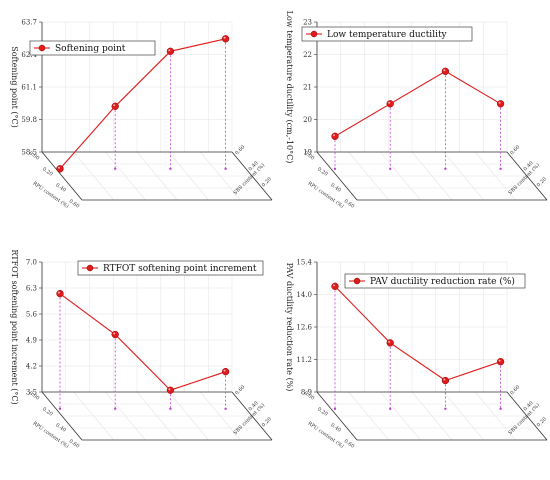  Describe the element at coordinates (29, 153) in the screenshot. I see `y-tick-label: 58.5` at that location.